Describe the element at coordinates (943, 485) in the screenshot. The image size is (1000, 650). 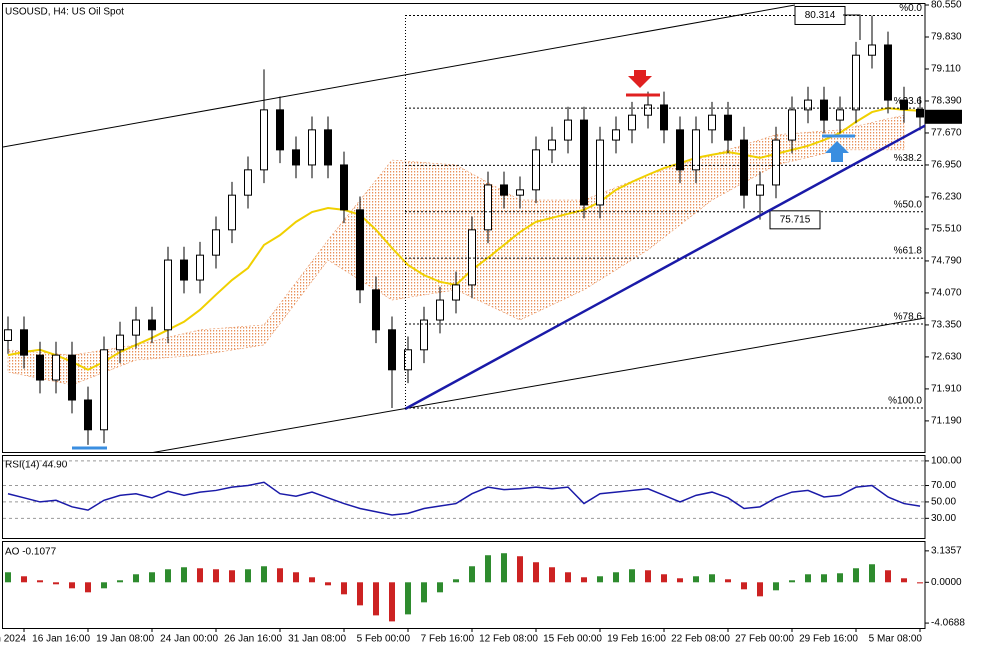
I see `y-tick-label: 70.00` at that location.